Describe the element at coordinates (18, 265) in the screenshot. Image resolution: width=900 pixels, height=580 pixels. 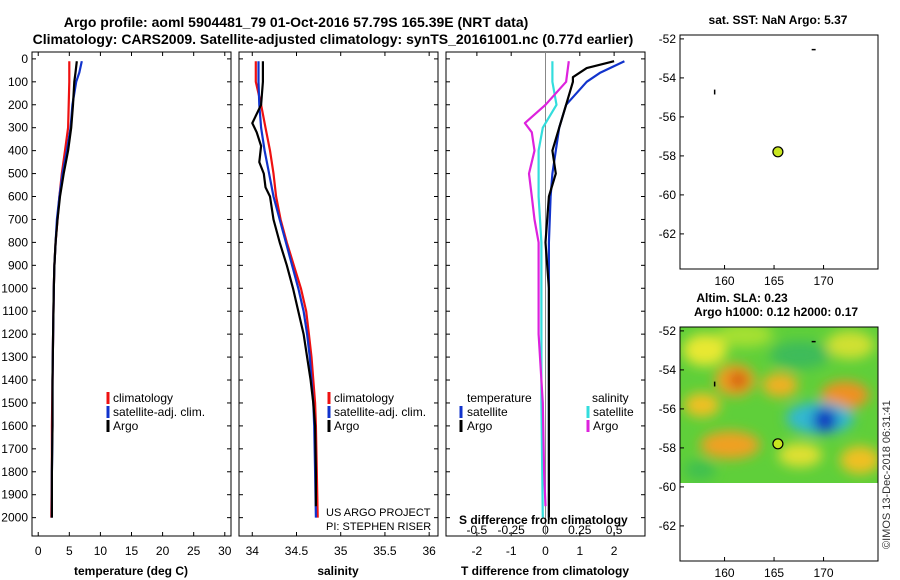
I see `depth-tick-label: 900` at that location.